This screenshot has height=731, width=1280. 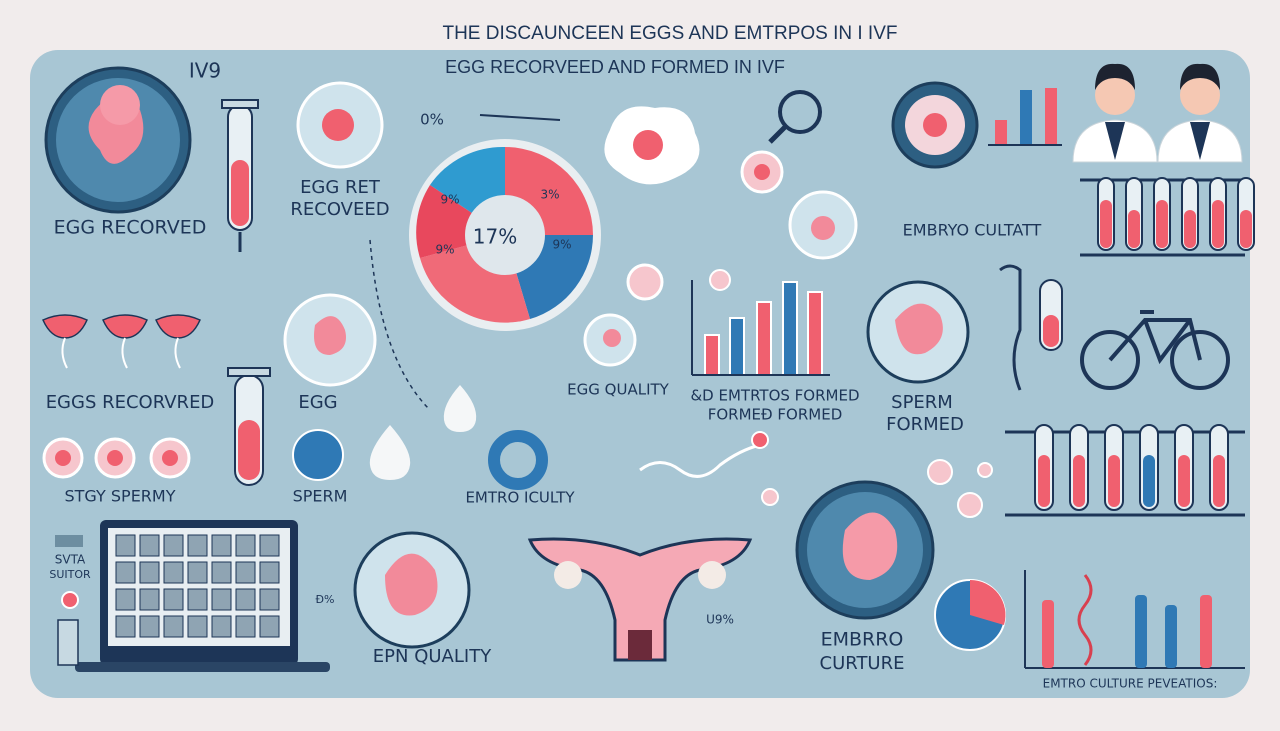 What do you see at coordinates (318, 455) in the screenshot?
I see `sperm-egg` at bounding box center [318, 455].